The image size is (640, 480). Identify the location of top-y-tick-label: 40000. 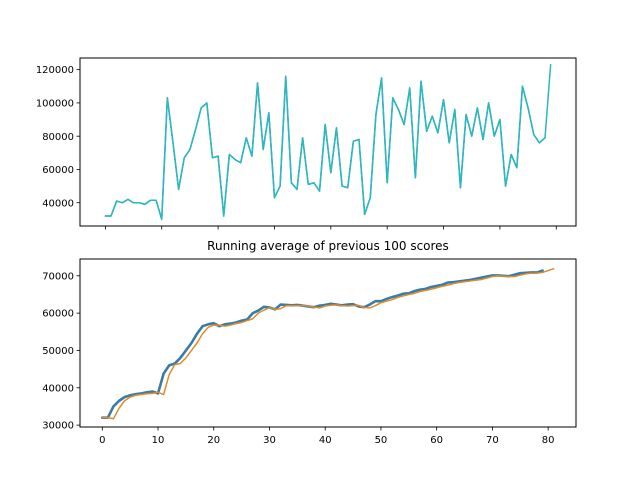
(58, 203).